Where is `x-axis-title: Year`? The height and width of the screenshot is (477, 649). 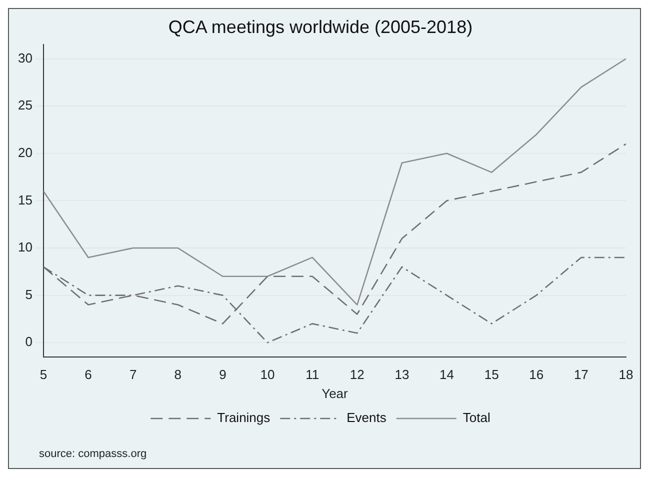
x-axis-title: Year is located at coordinates (335, 393).